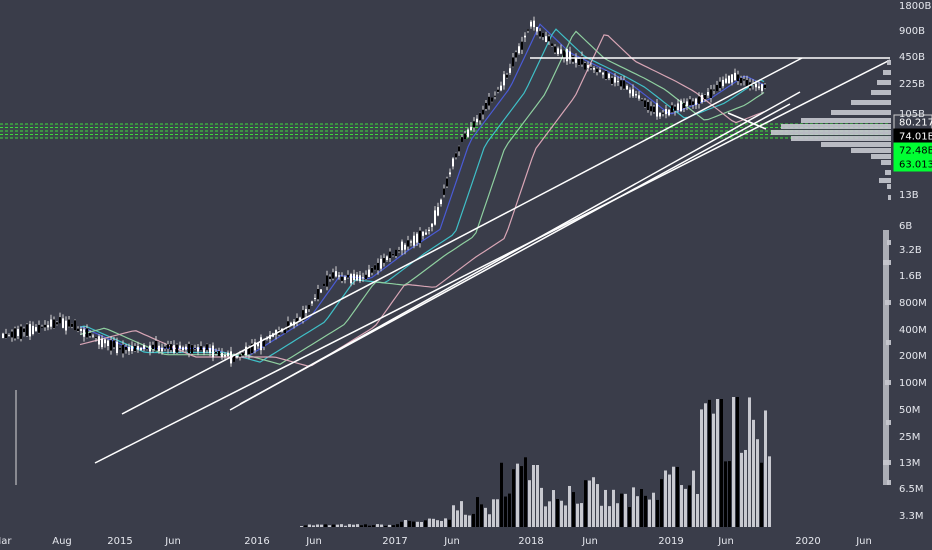 The image size is (932, 550). I want to click on trendline, so click(747, 121).